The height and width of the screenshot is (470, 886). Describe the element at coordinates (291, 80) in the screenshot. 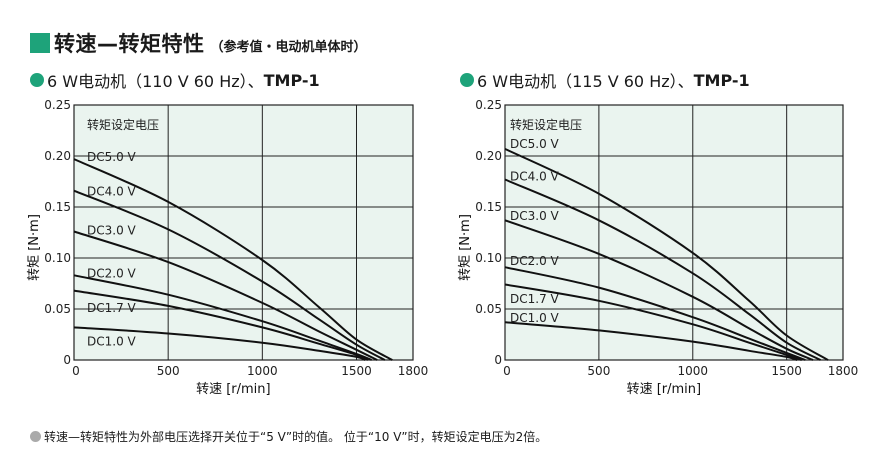

I see `chart-1-model: TMP-1` at that location.